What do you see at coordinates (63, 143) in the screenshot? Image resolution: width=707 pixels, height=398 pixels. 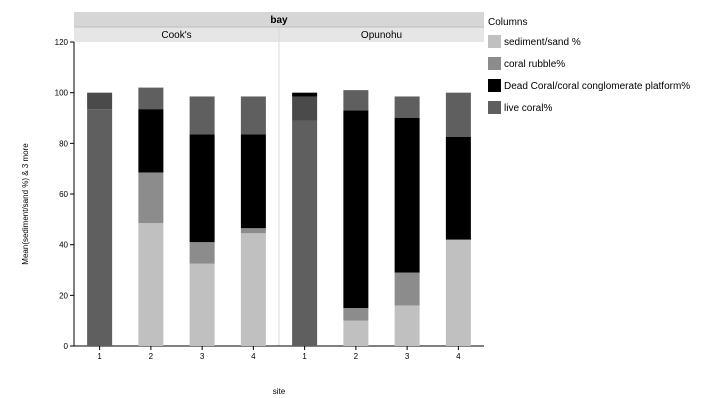 I see `y-tick-label: 80` at bounding box center [63, 143].